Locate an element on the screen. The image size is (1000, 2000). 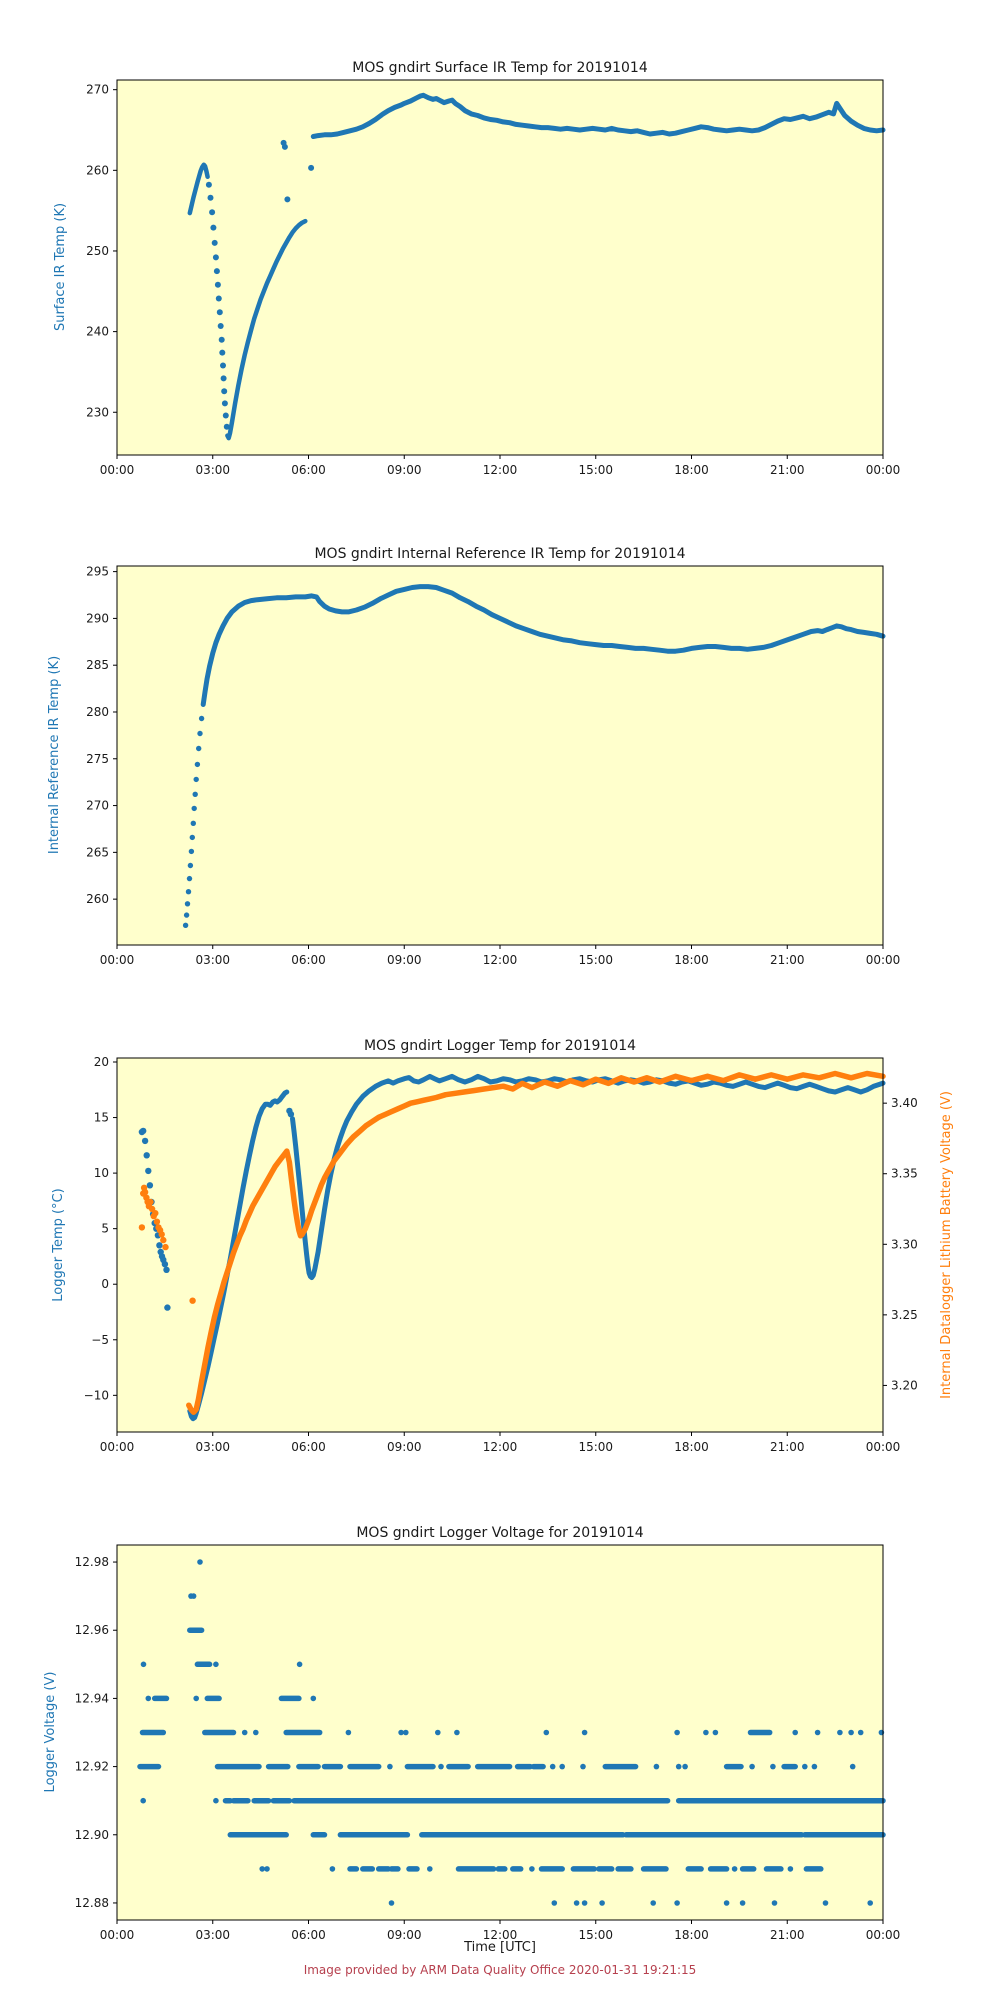
y-axis-label-internal-ref: Internal Reference IR Temp (K) is located at coordinates (54, 755).